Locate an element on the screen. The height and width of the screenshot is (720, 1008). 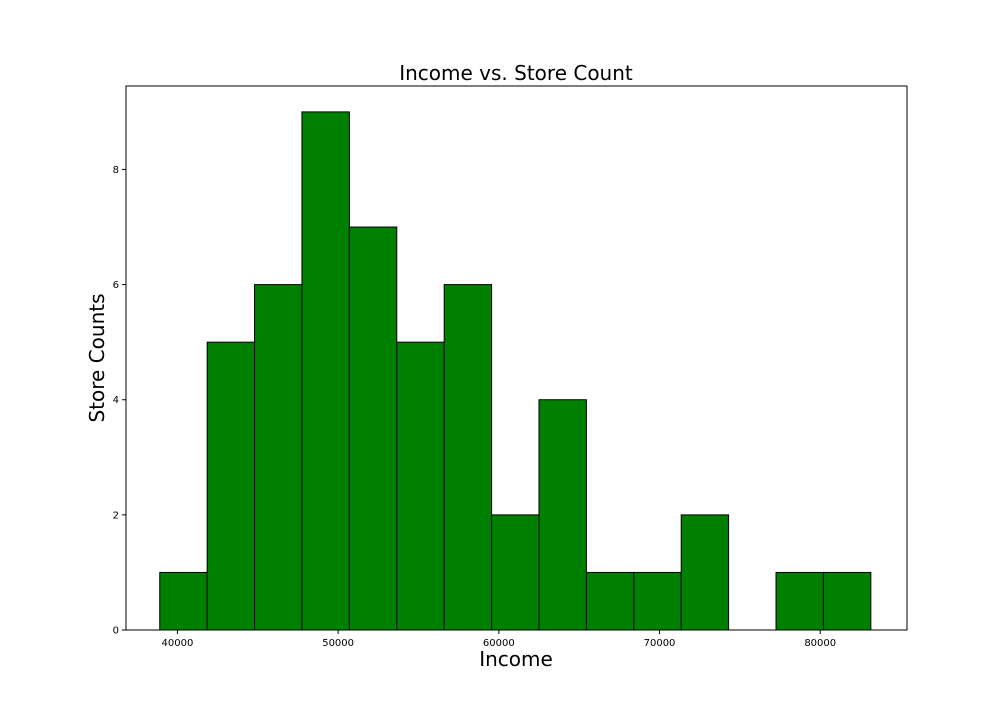
x-tick-label: 60000 is located at coordinates (499, 643).